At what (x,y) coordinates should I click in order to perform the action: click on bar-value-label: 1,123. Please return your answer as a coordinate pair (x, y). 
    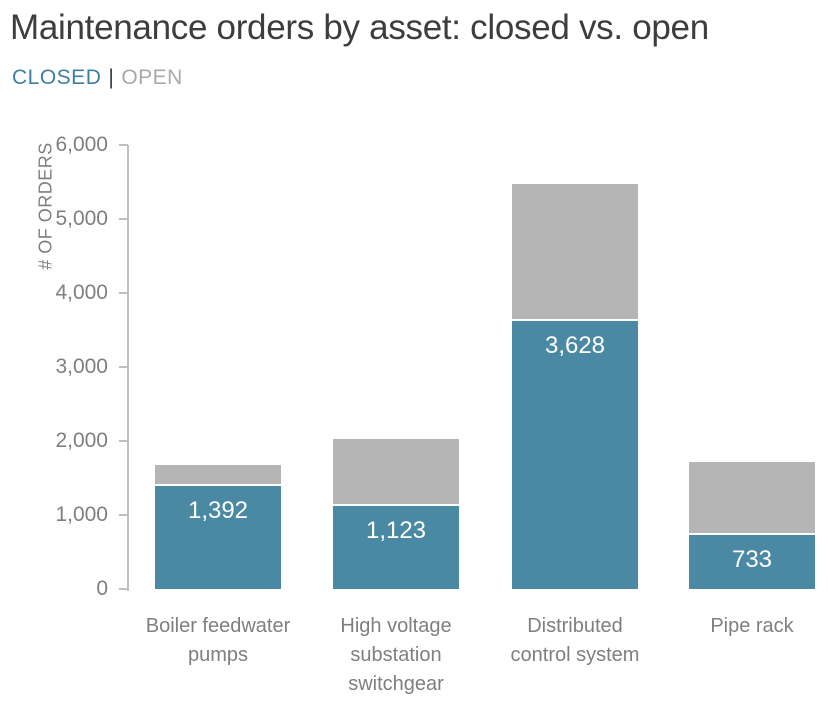
    Looking at the image, I should click on (396, 530).